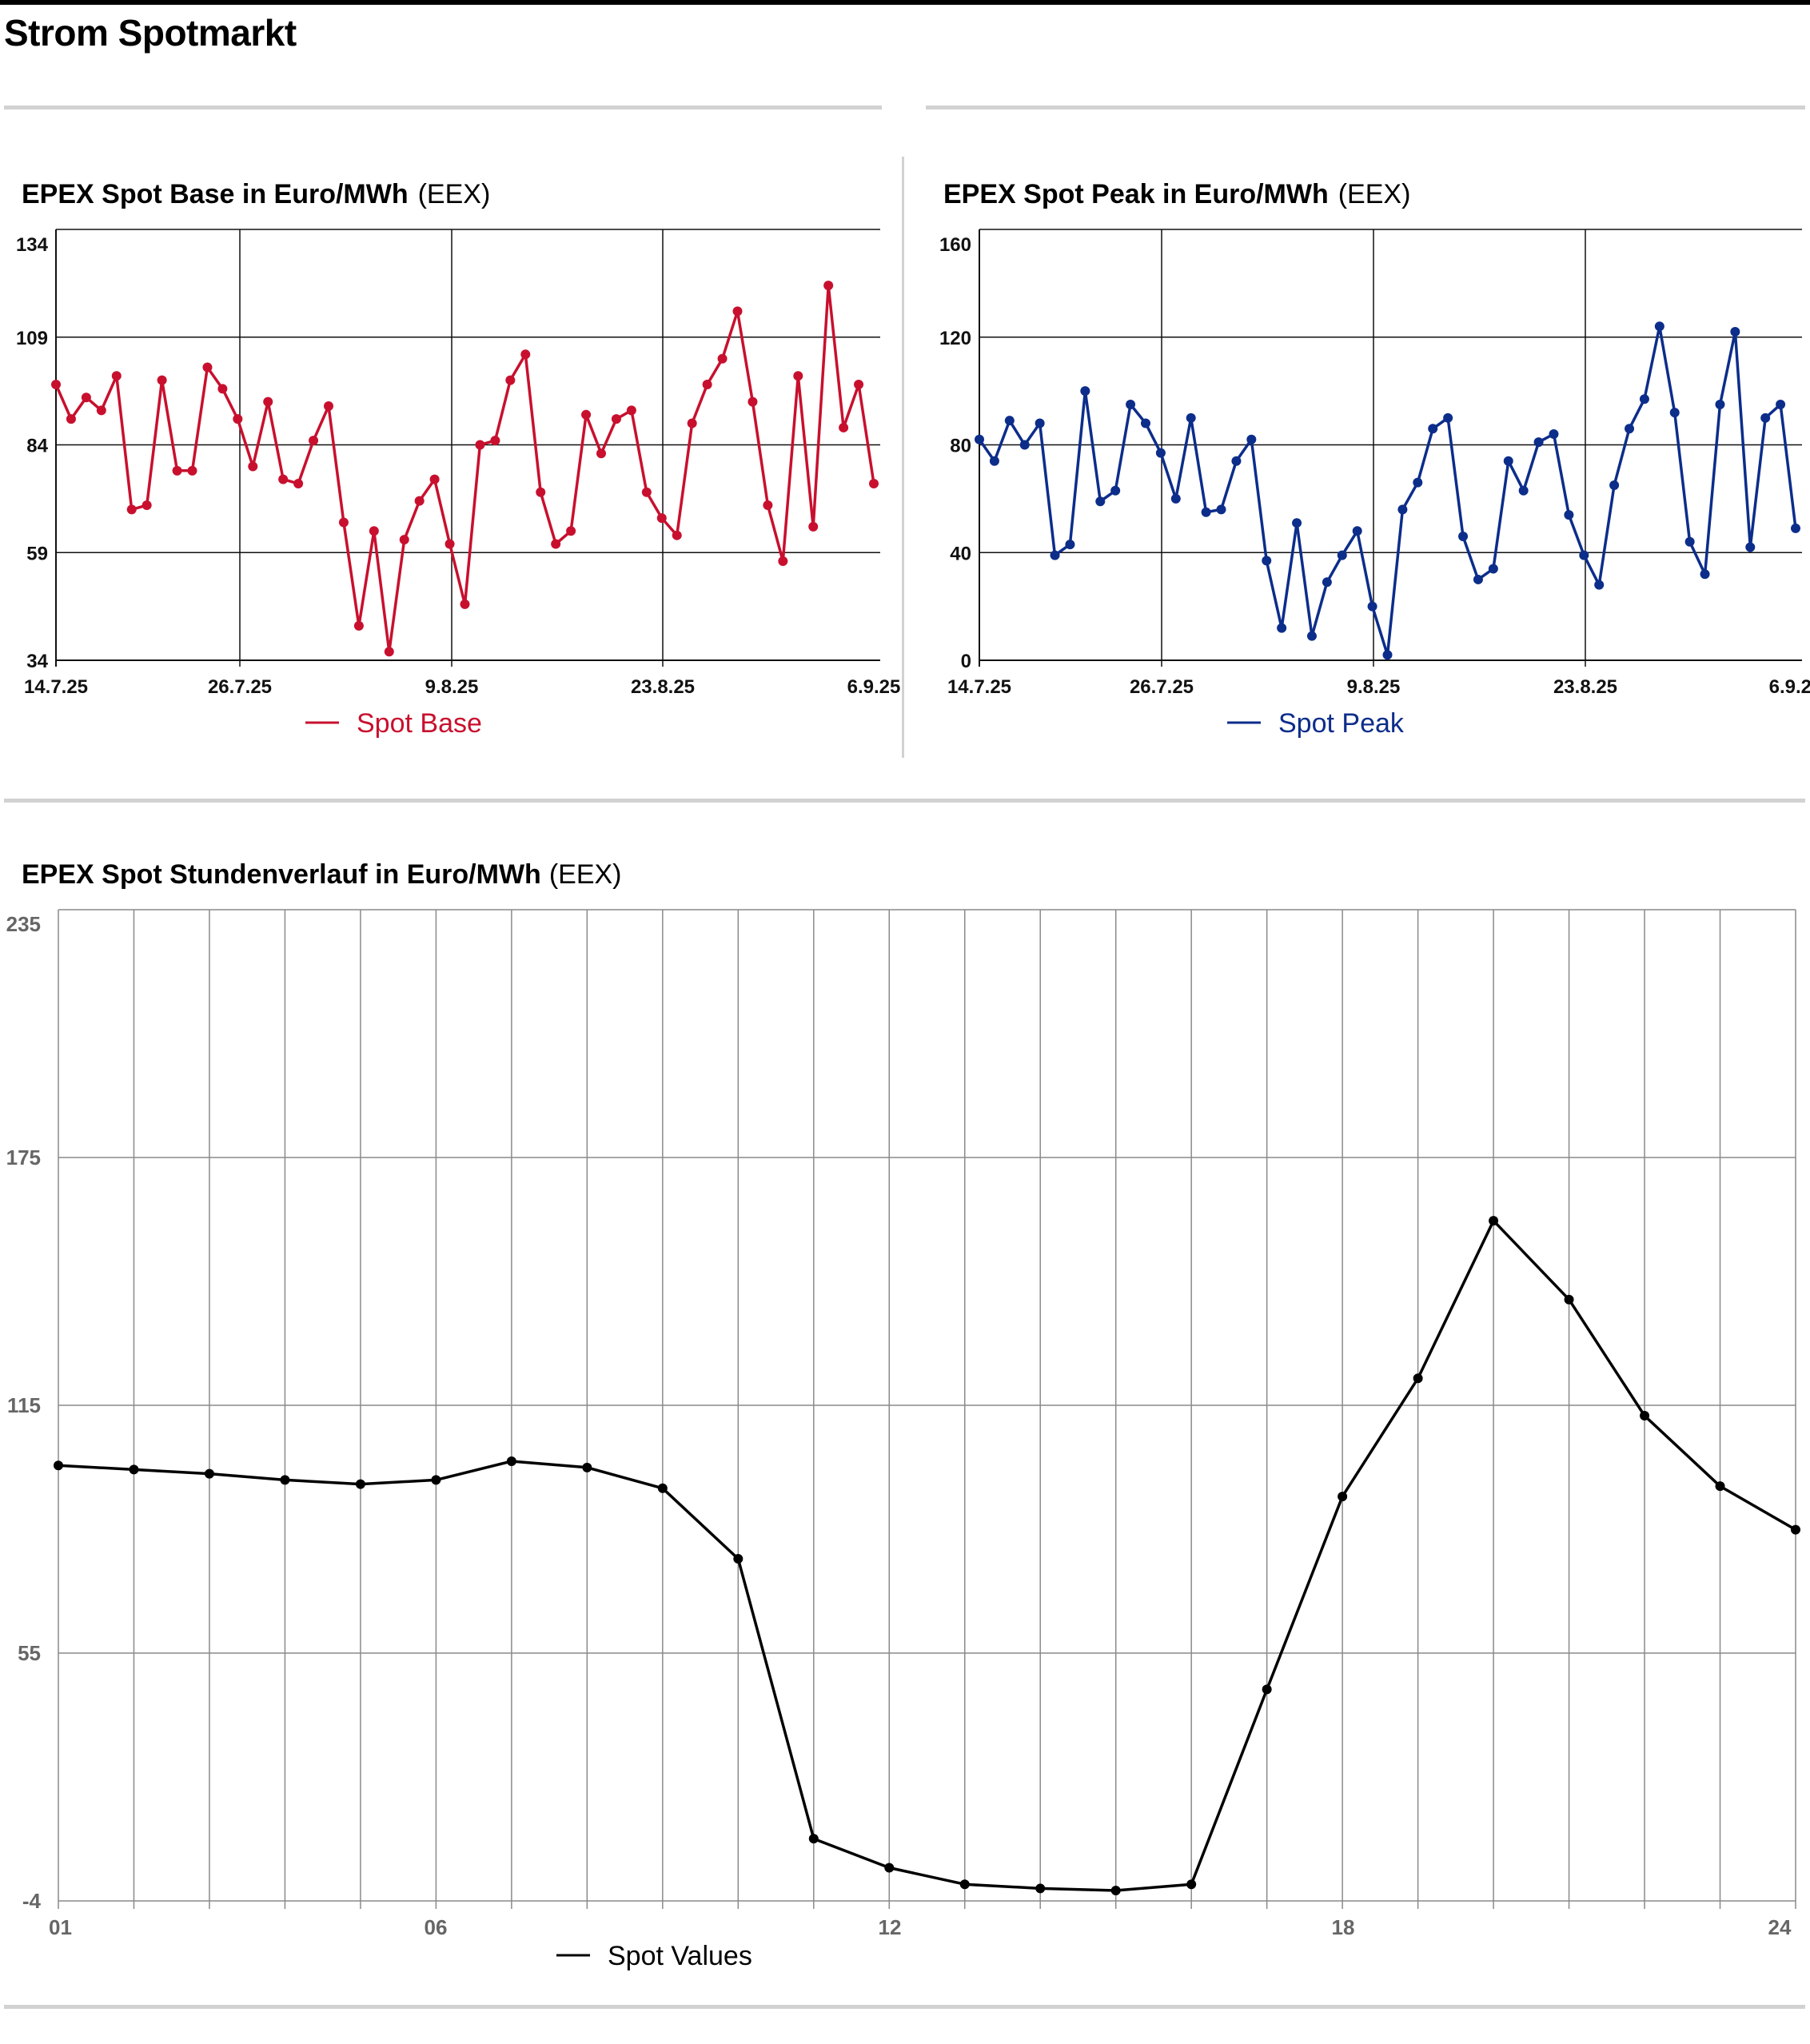 This screenshot has width=1810, height=2044. Describe the element at coordinates (585, 874) in the screenshot. I see `hourly-chart-source: (EEX)` at that location.